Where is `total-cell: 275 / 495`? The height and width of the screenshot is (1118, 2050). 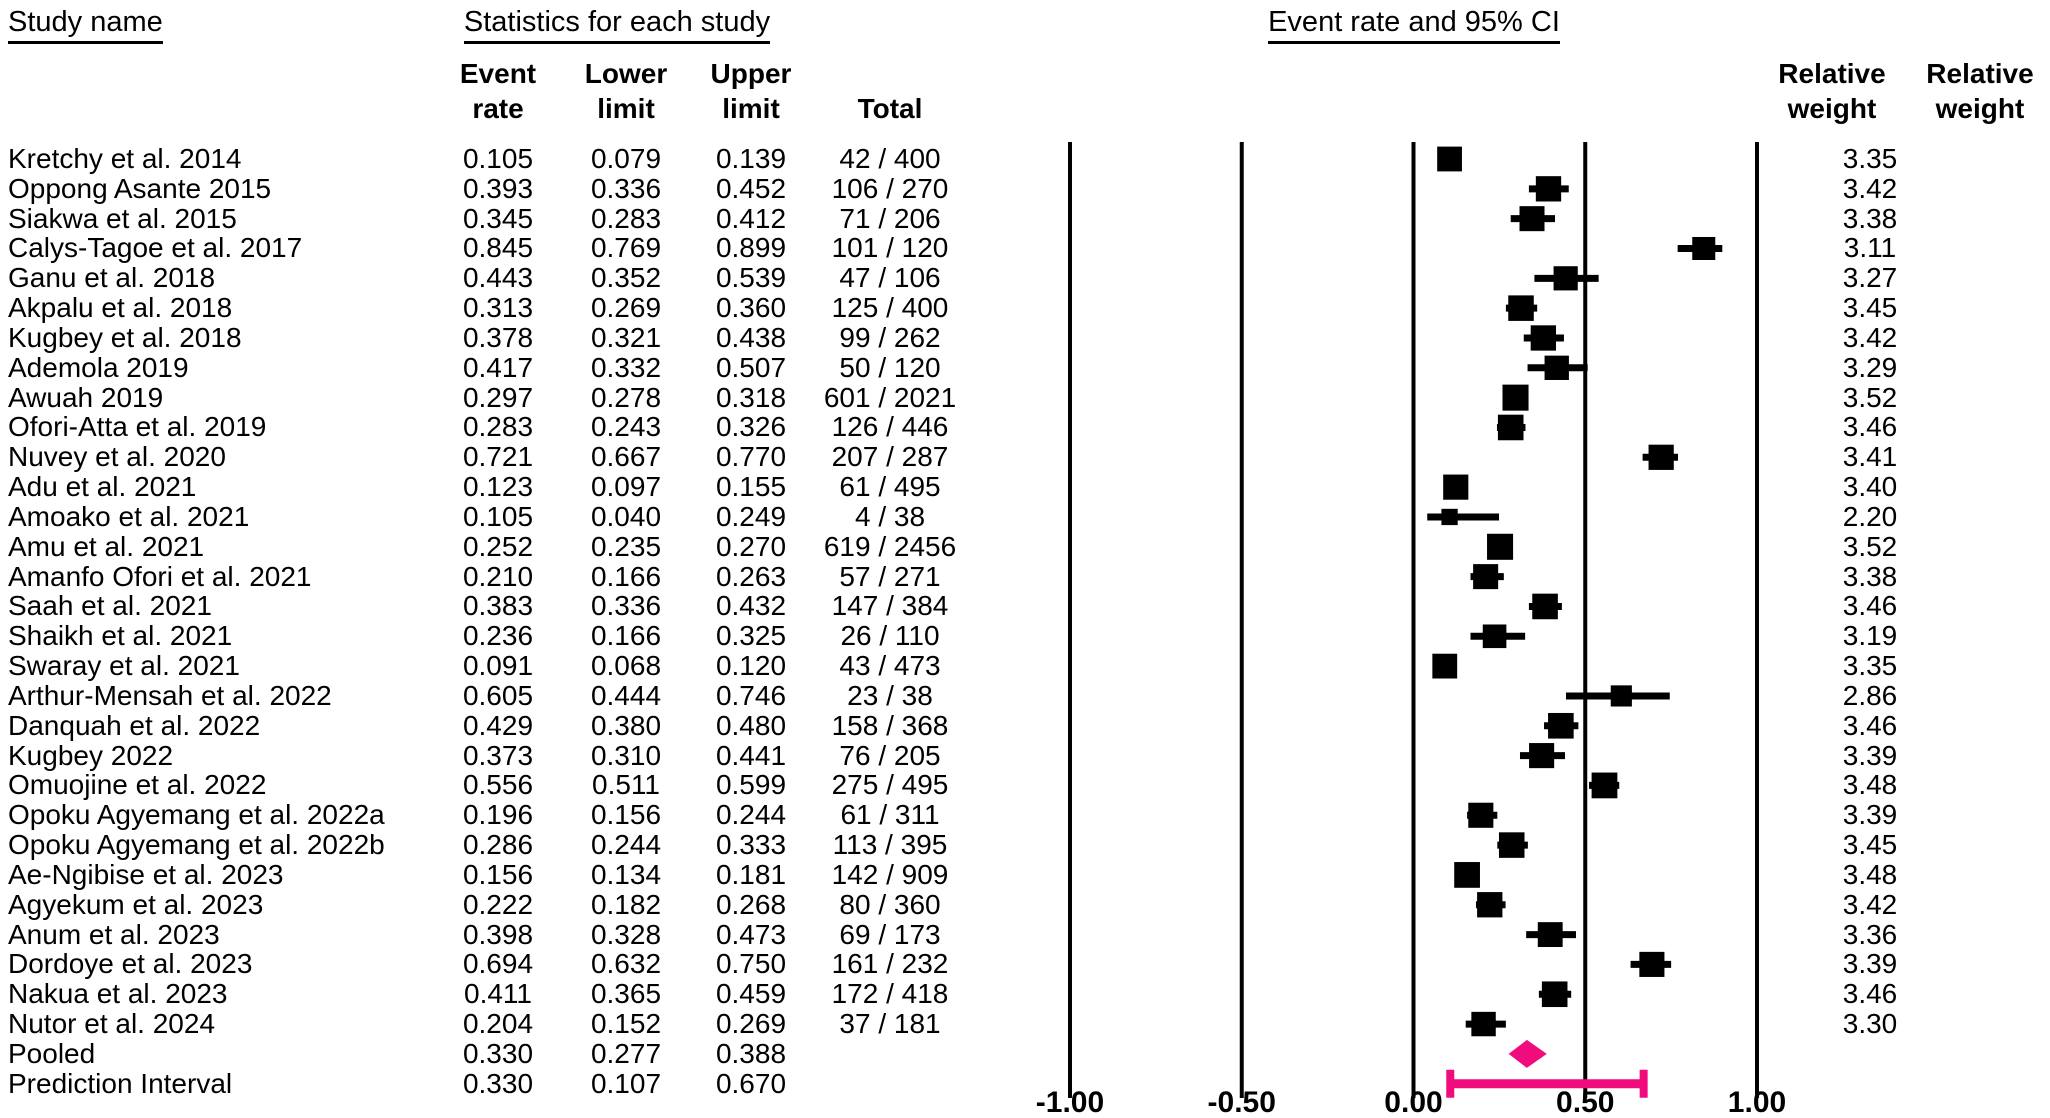
total-cell: 275 / 495 is located at coordinates (890, 784).